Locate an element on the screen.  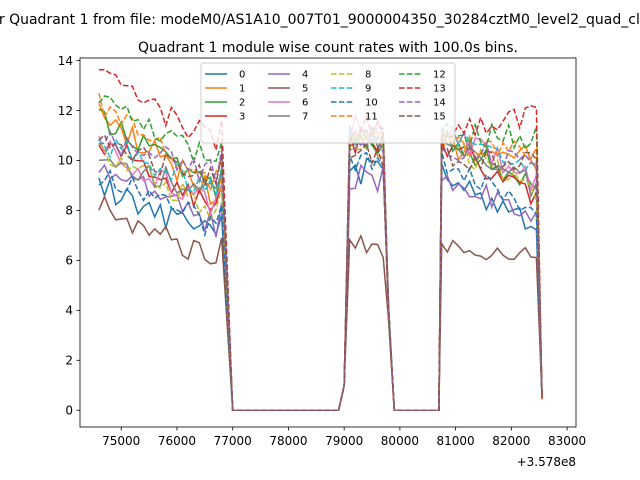
legend-label-9: 9 is located at coordinates (368, 89).